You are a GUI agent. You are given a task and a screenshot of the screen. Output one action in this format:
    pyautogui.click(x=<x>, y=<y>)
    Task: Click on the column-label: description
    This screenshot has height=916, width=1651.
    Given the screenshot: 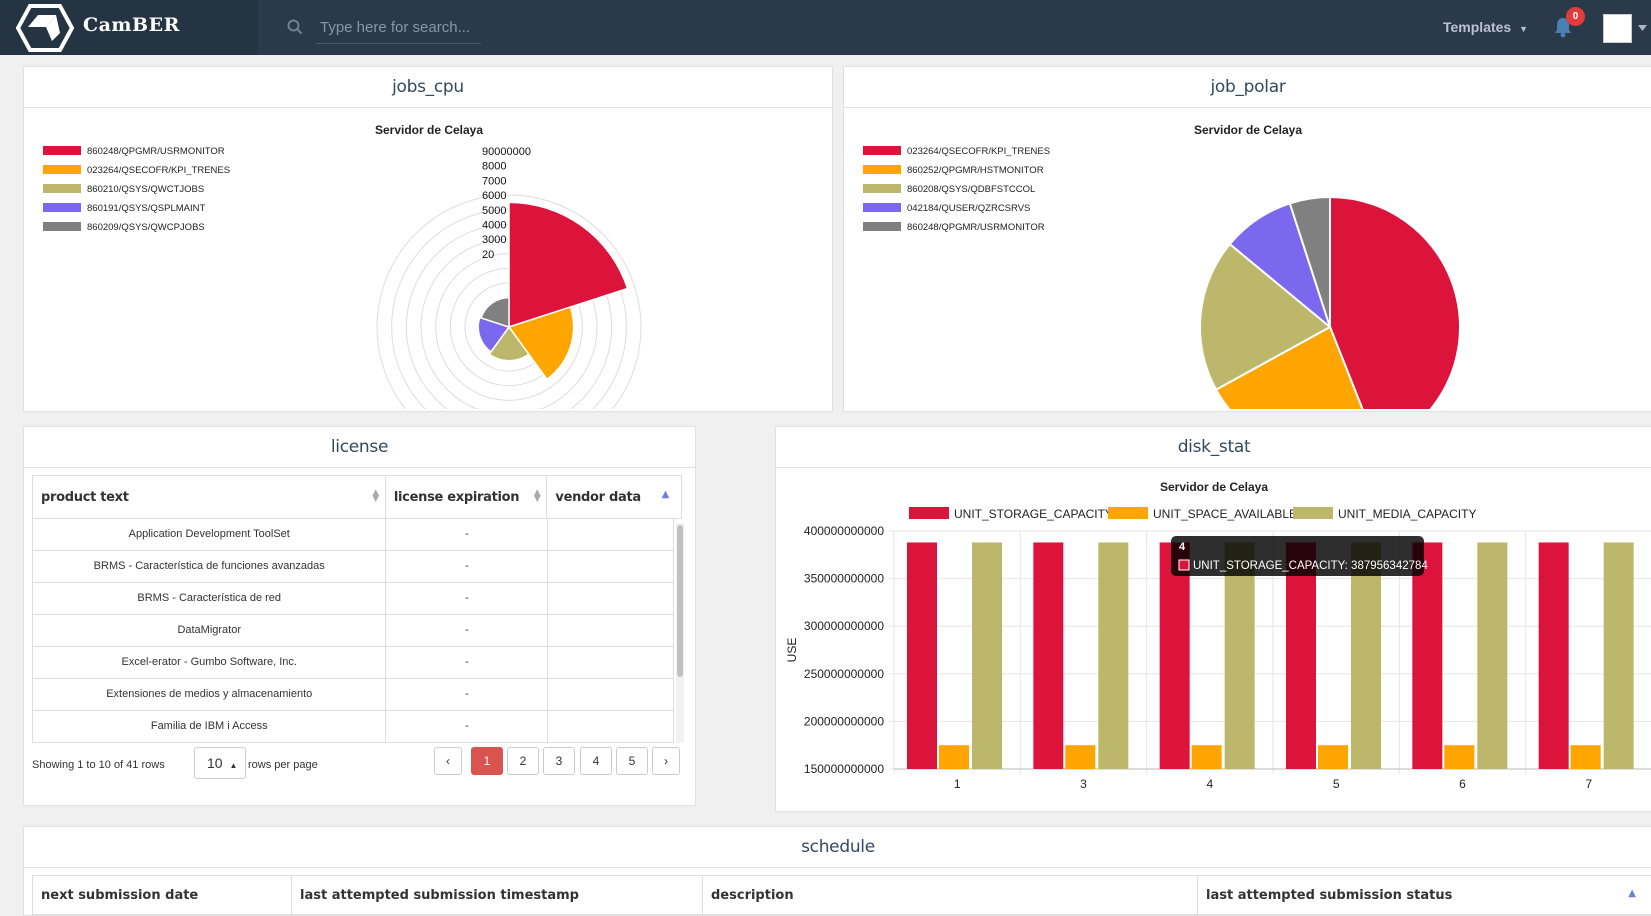 What is the action you would take?
    pyautogui.click(x=752, y=895)
    